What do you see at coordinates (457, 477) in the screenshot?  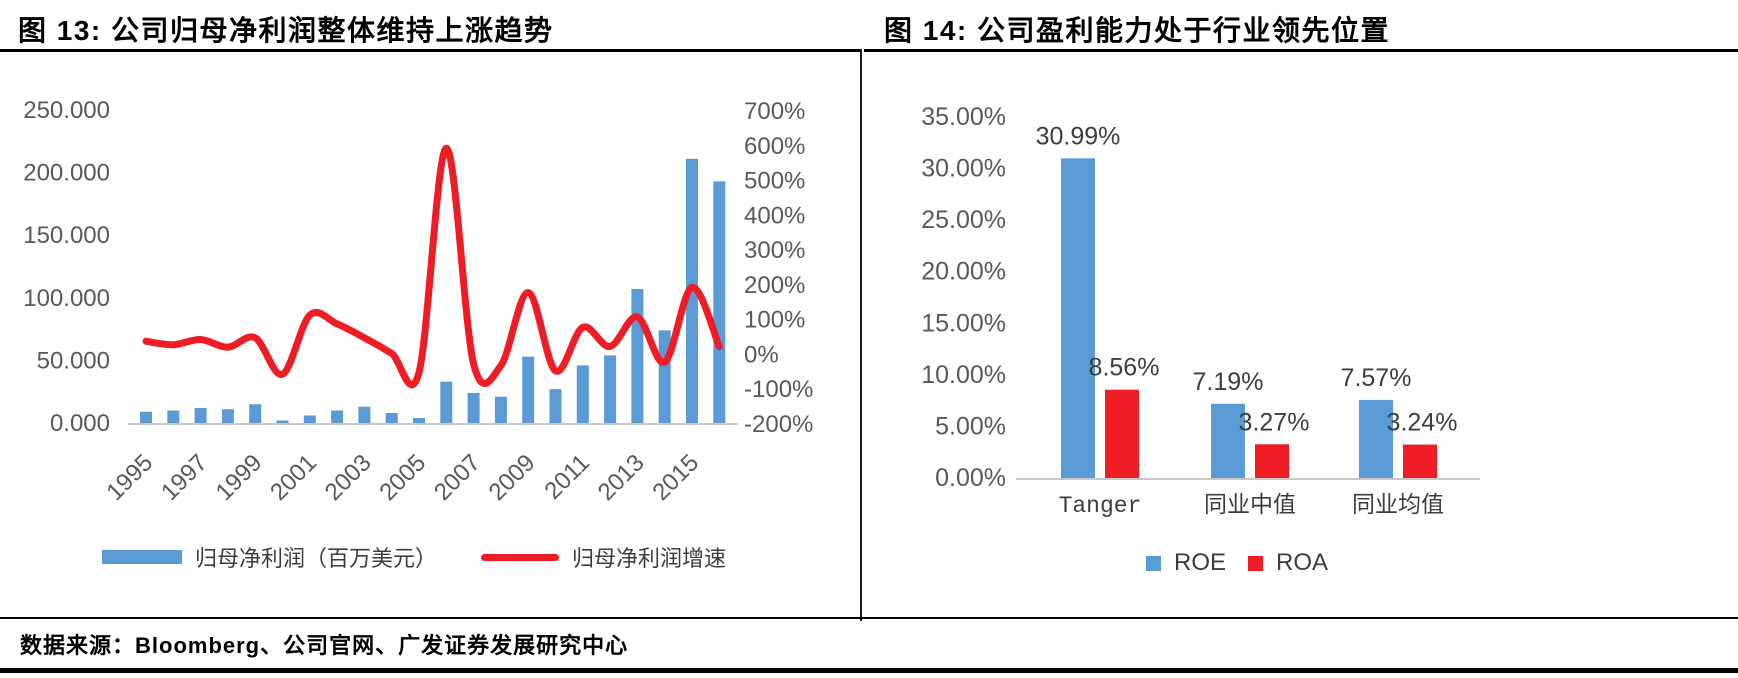 I see `svg-text: 2007` at bounding box center [457, 477].